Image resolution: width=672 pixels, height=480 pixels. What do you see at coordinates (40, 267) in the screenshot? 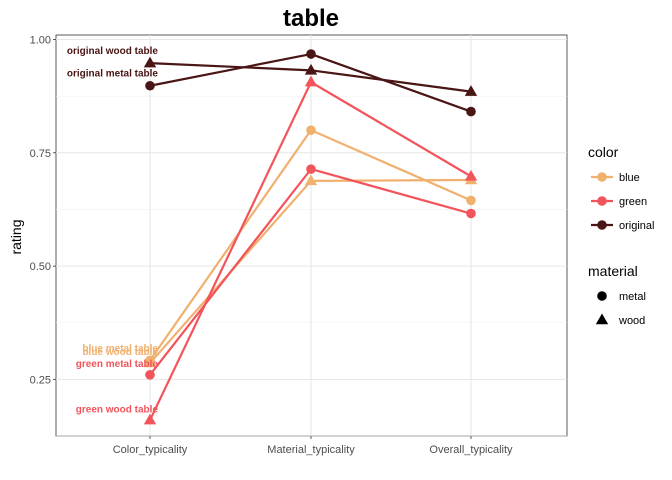
I see `y-tick-label: 0.50` at bounding box center [40, 267].